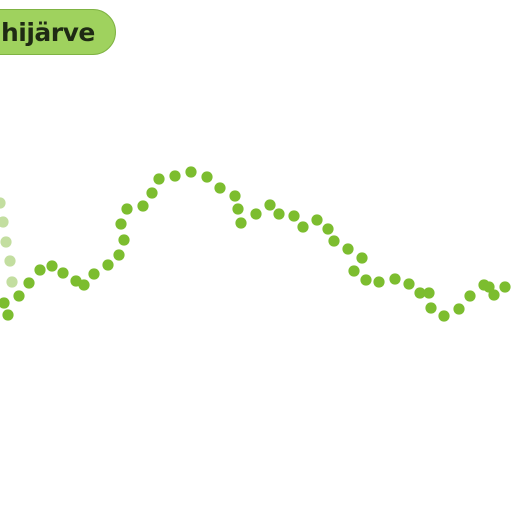 The width and height of the screenshot is (512, 513). I want to click on place-label-text: hijärve, so click(48, 32).